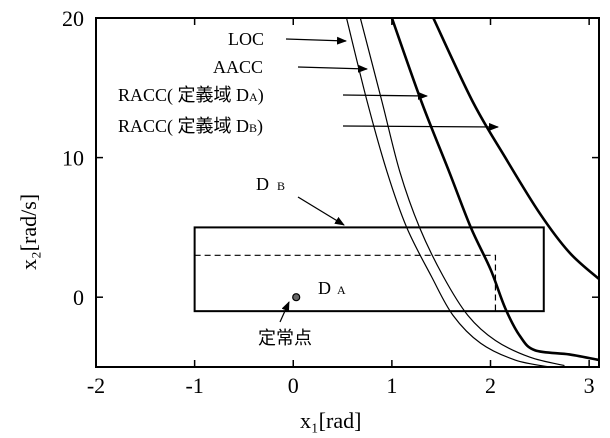 The width and height of the screenshot is (610, 438). Describe the element at coordinates (296, 297) in the screenshot. I see `equilibrium-point` at that location.